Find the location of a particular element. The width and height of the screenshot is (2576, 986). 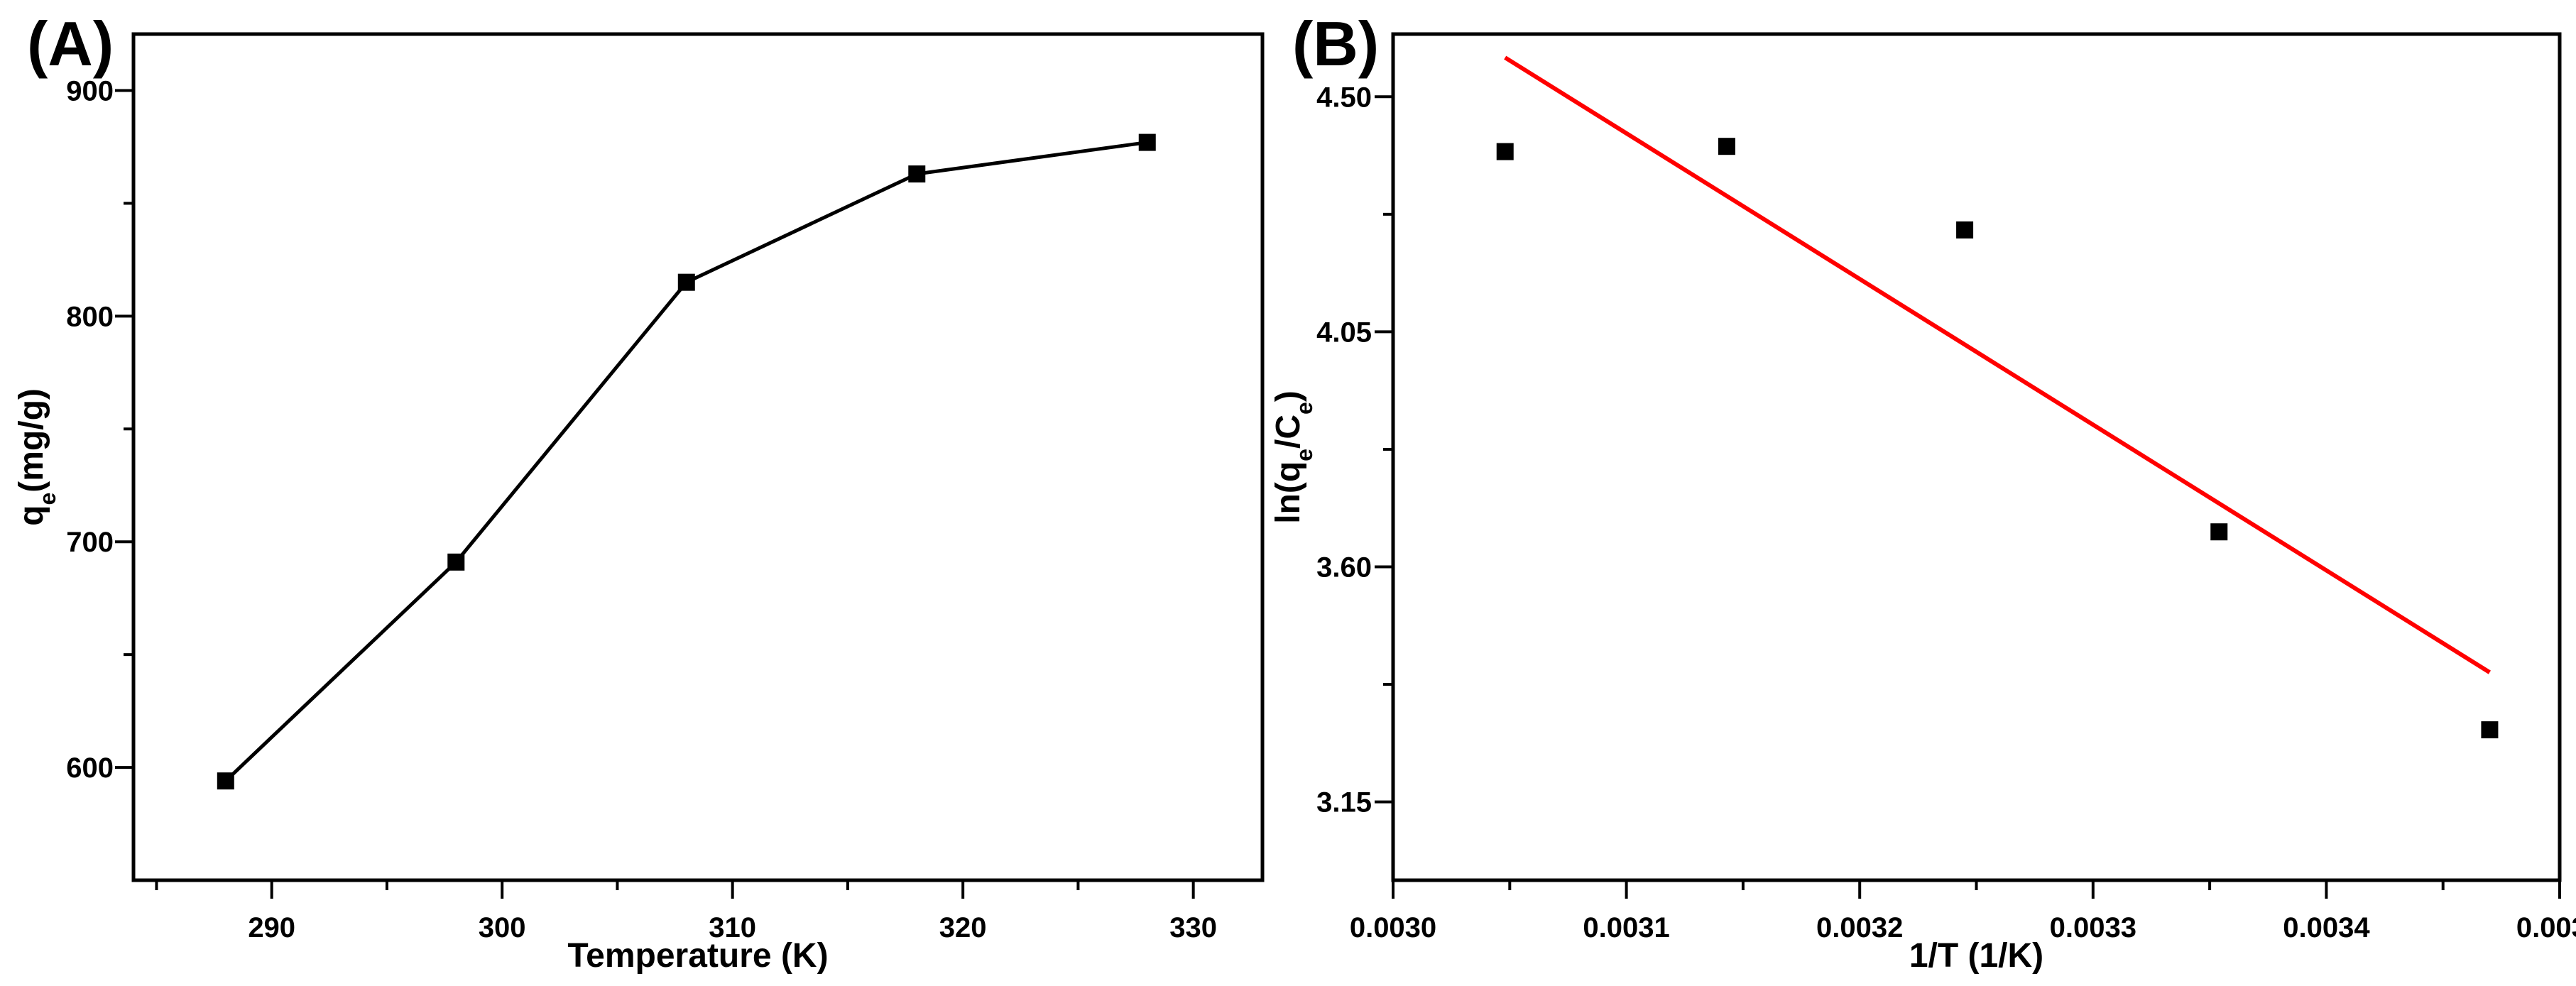

panel-b-x-axis-title: 1/T (1/K) is located at coordinates (1976, 956).